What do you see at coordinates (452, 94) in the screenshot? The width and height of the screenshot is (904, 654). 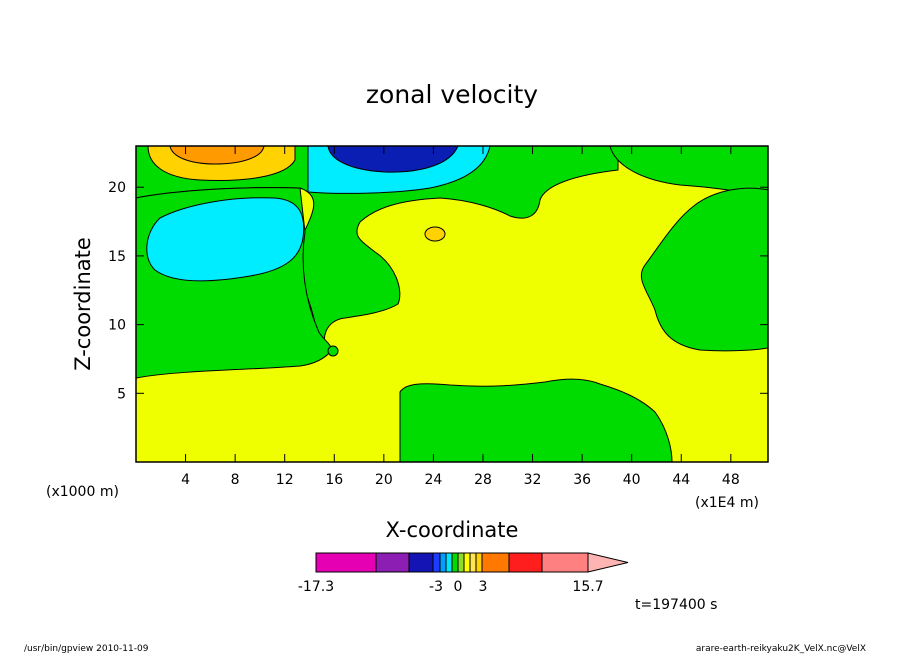 I see `chart-title: zonal velocity` at bounding box center [452, 94].